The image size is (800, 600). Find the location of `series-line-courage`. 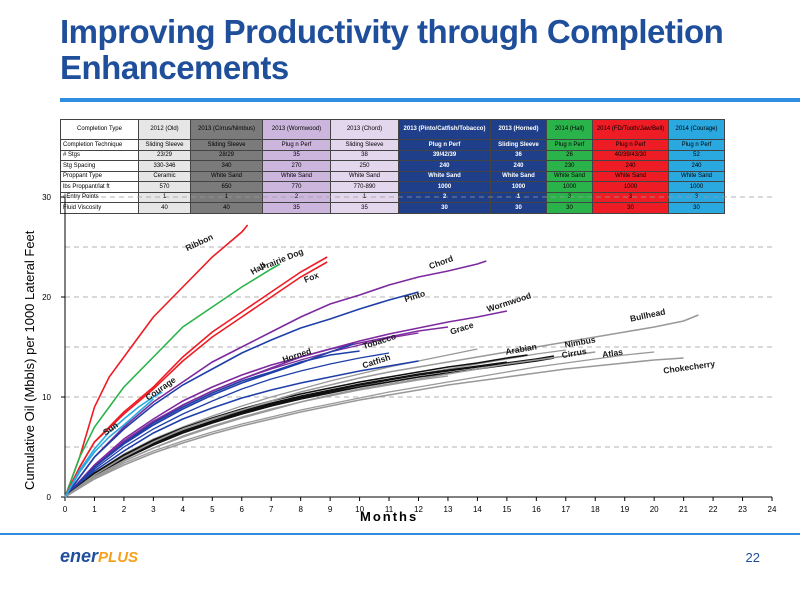

series-line-courage is located at coordinates (113, 444).